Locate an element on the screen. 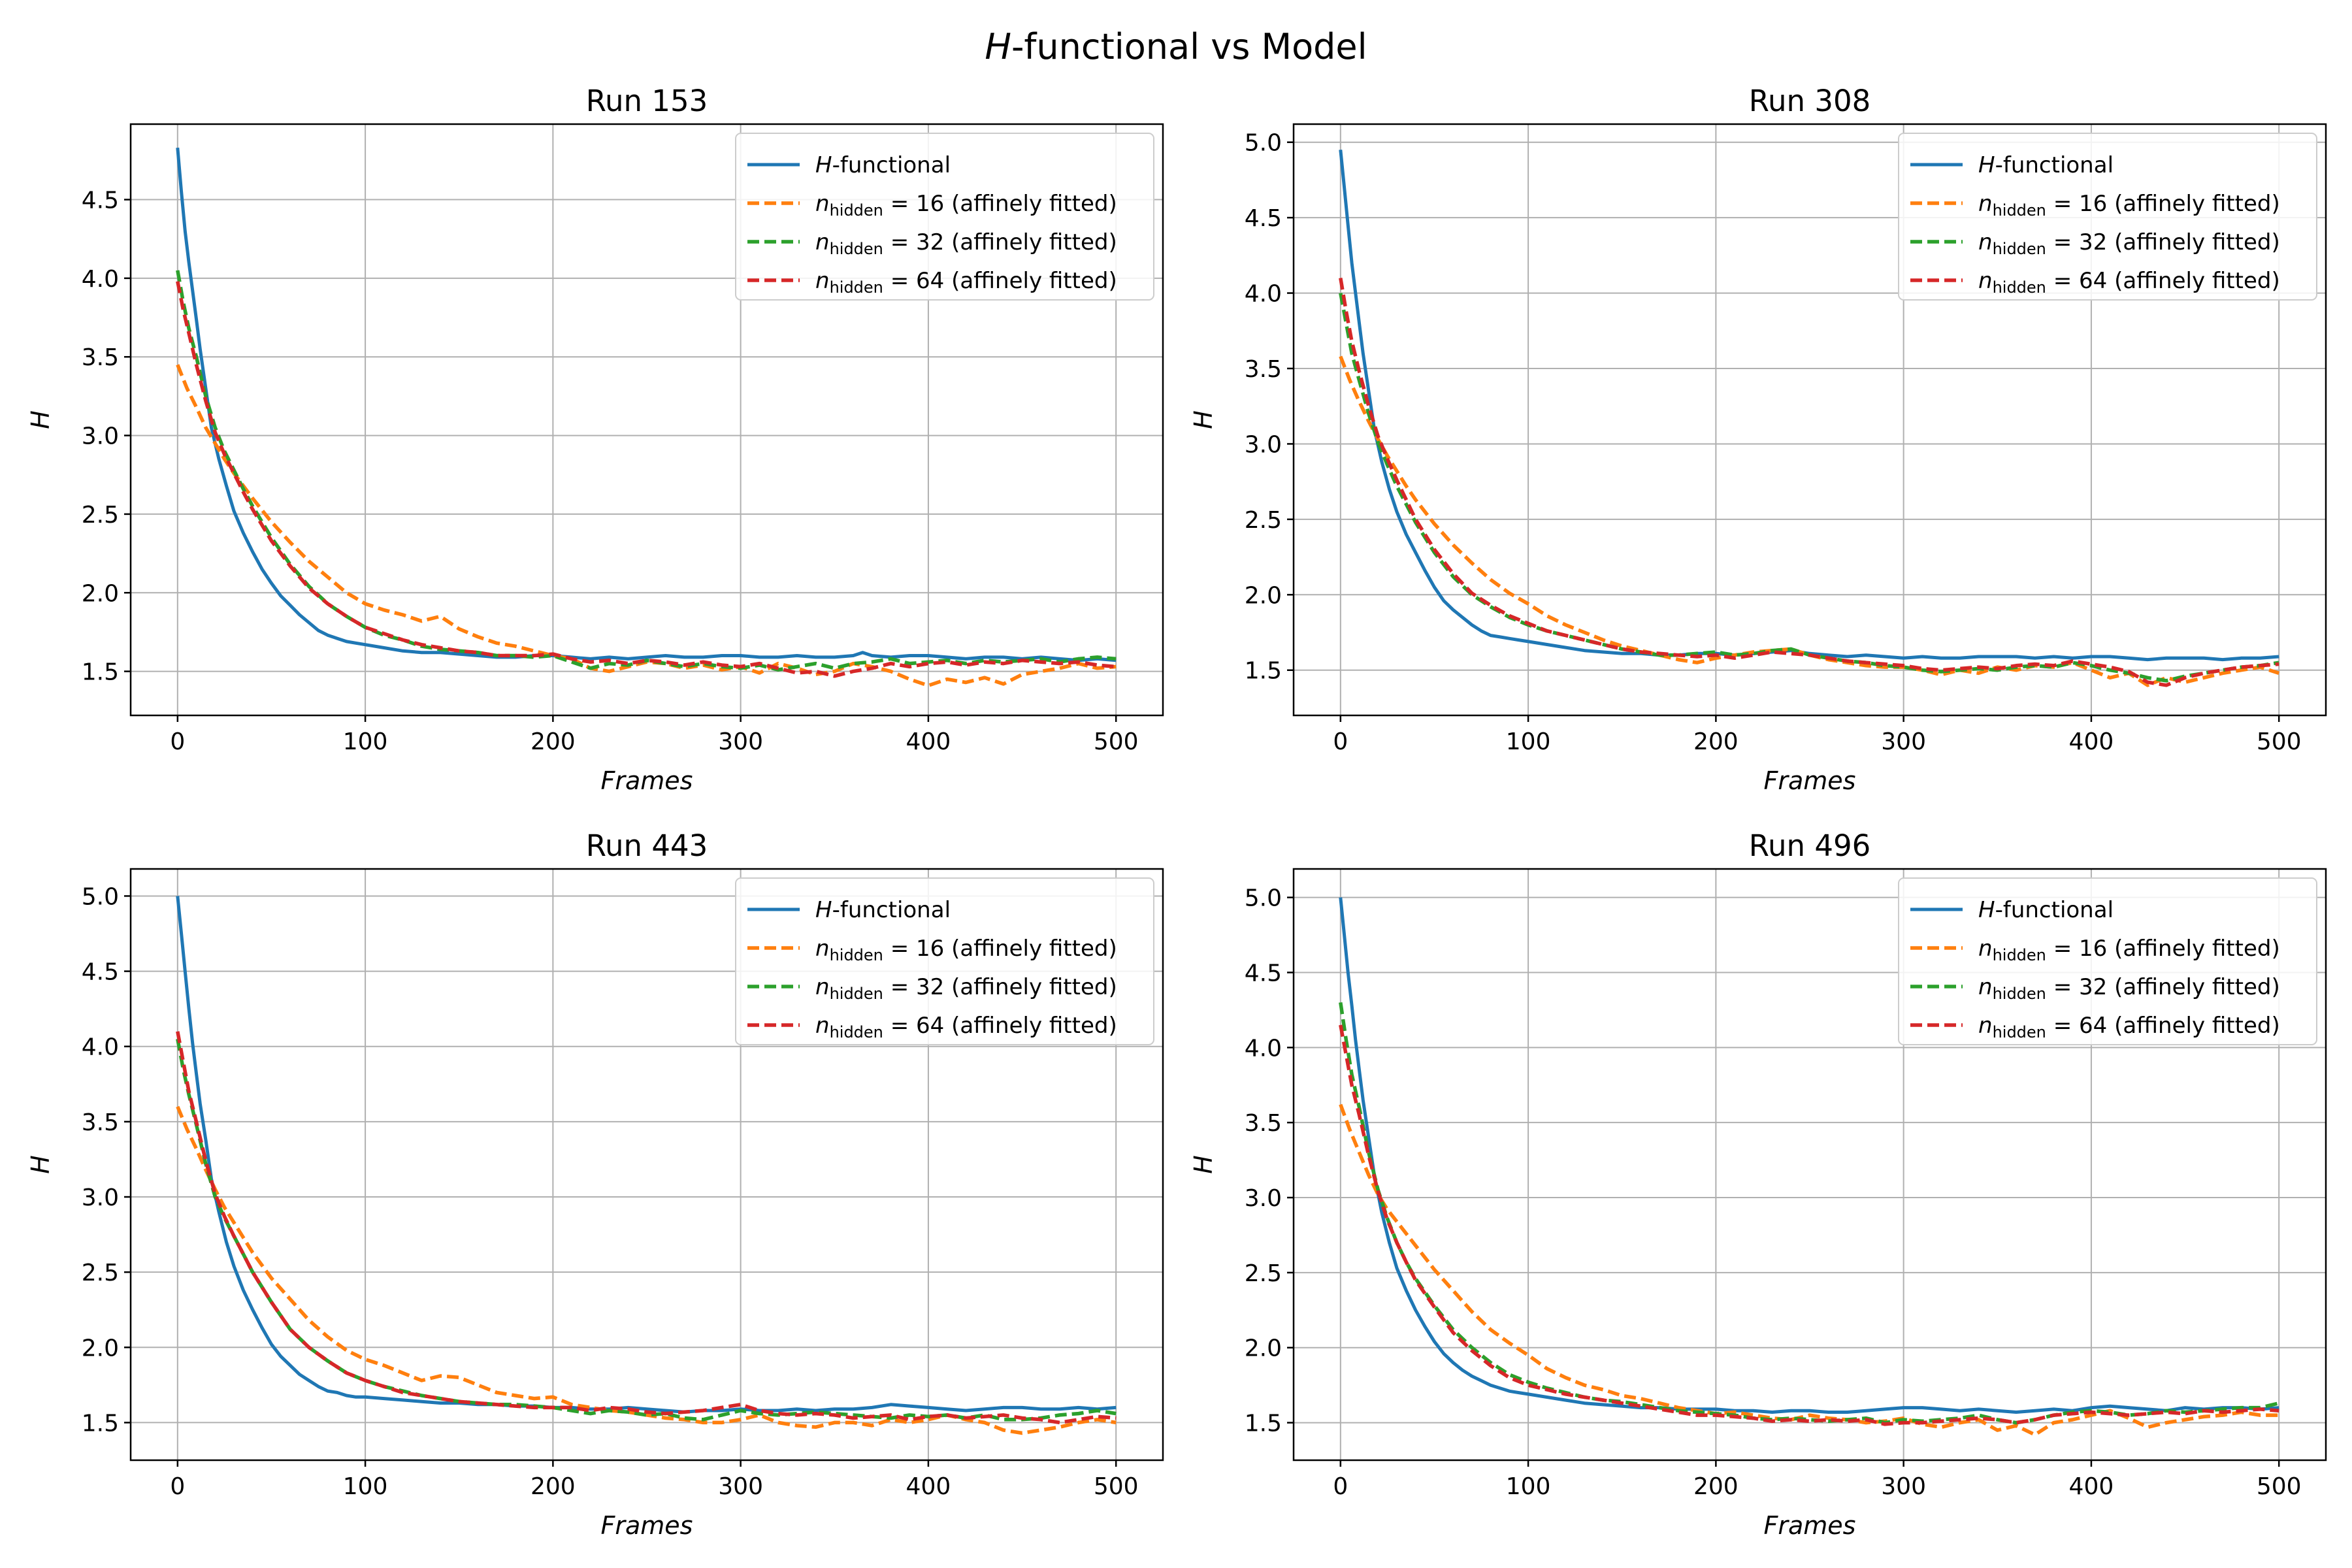 Image resolution: width=2352 pixels, height=1568 pixels. figure-title-rest: -functional vs Model is located at coordinates (1189, 46).